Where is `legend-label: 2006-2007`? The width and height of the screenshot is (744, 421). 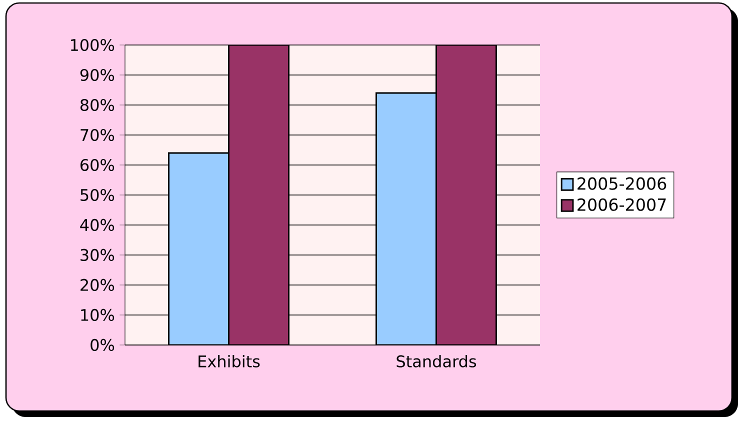
legend-label: 2006-2007 is located at coordinates (622, 204).